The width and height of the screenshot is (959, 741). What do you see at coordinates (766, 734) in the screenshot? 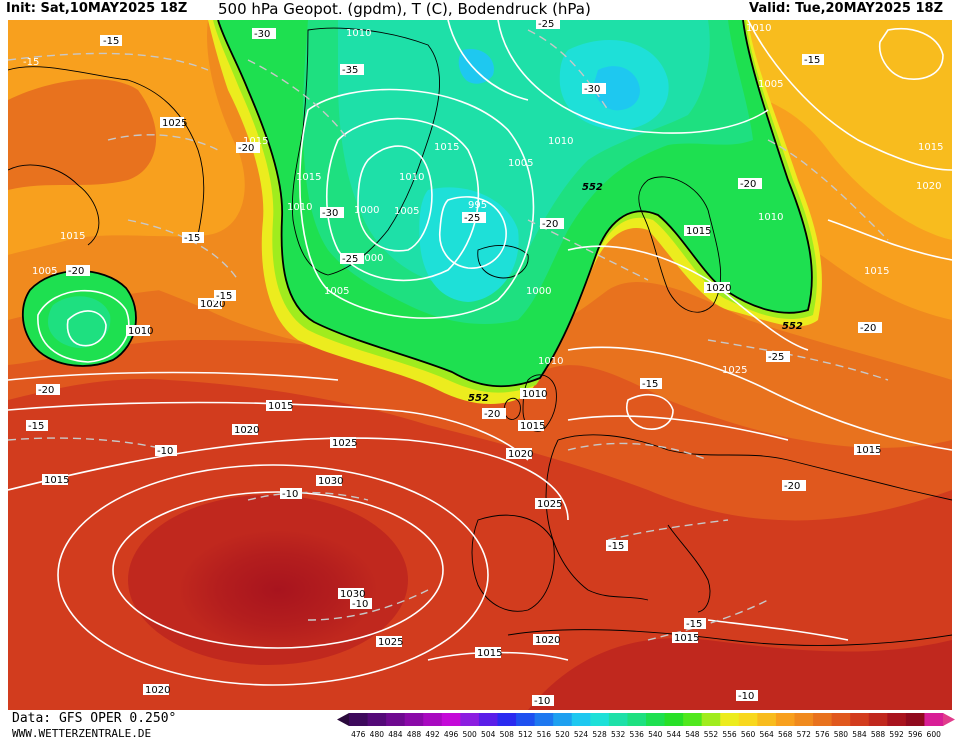
I see `scale-tick-label: 564` at bounding box center [766, 734].